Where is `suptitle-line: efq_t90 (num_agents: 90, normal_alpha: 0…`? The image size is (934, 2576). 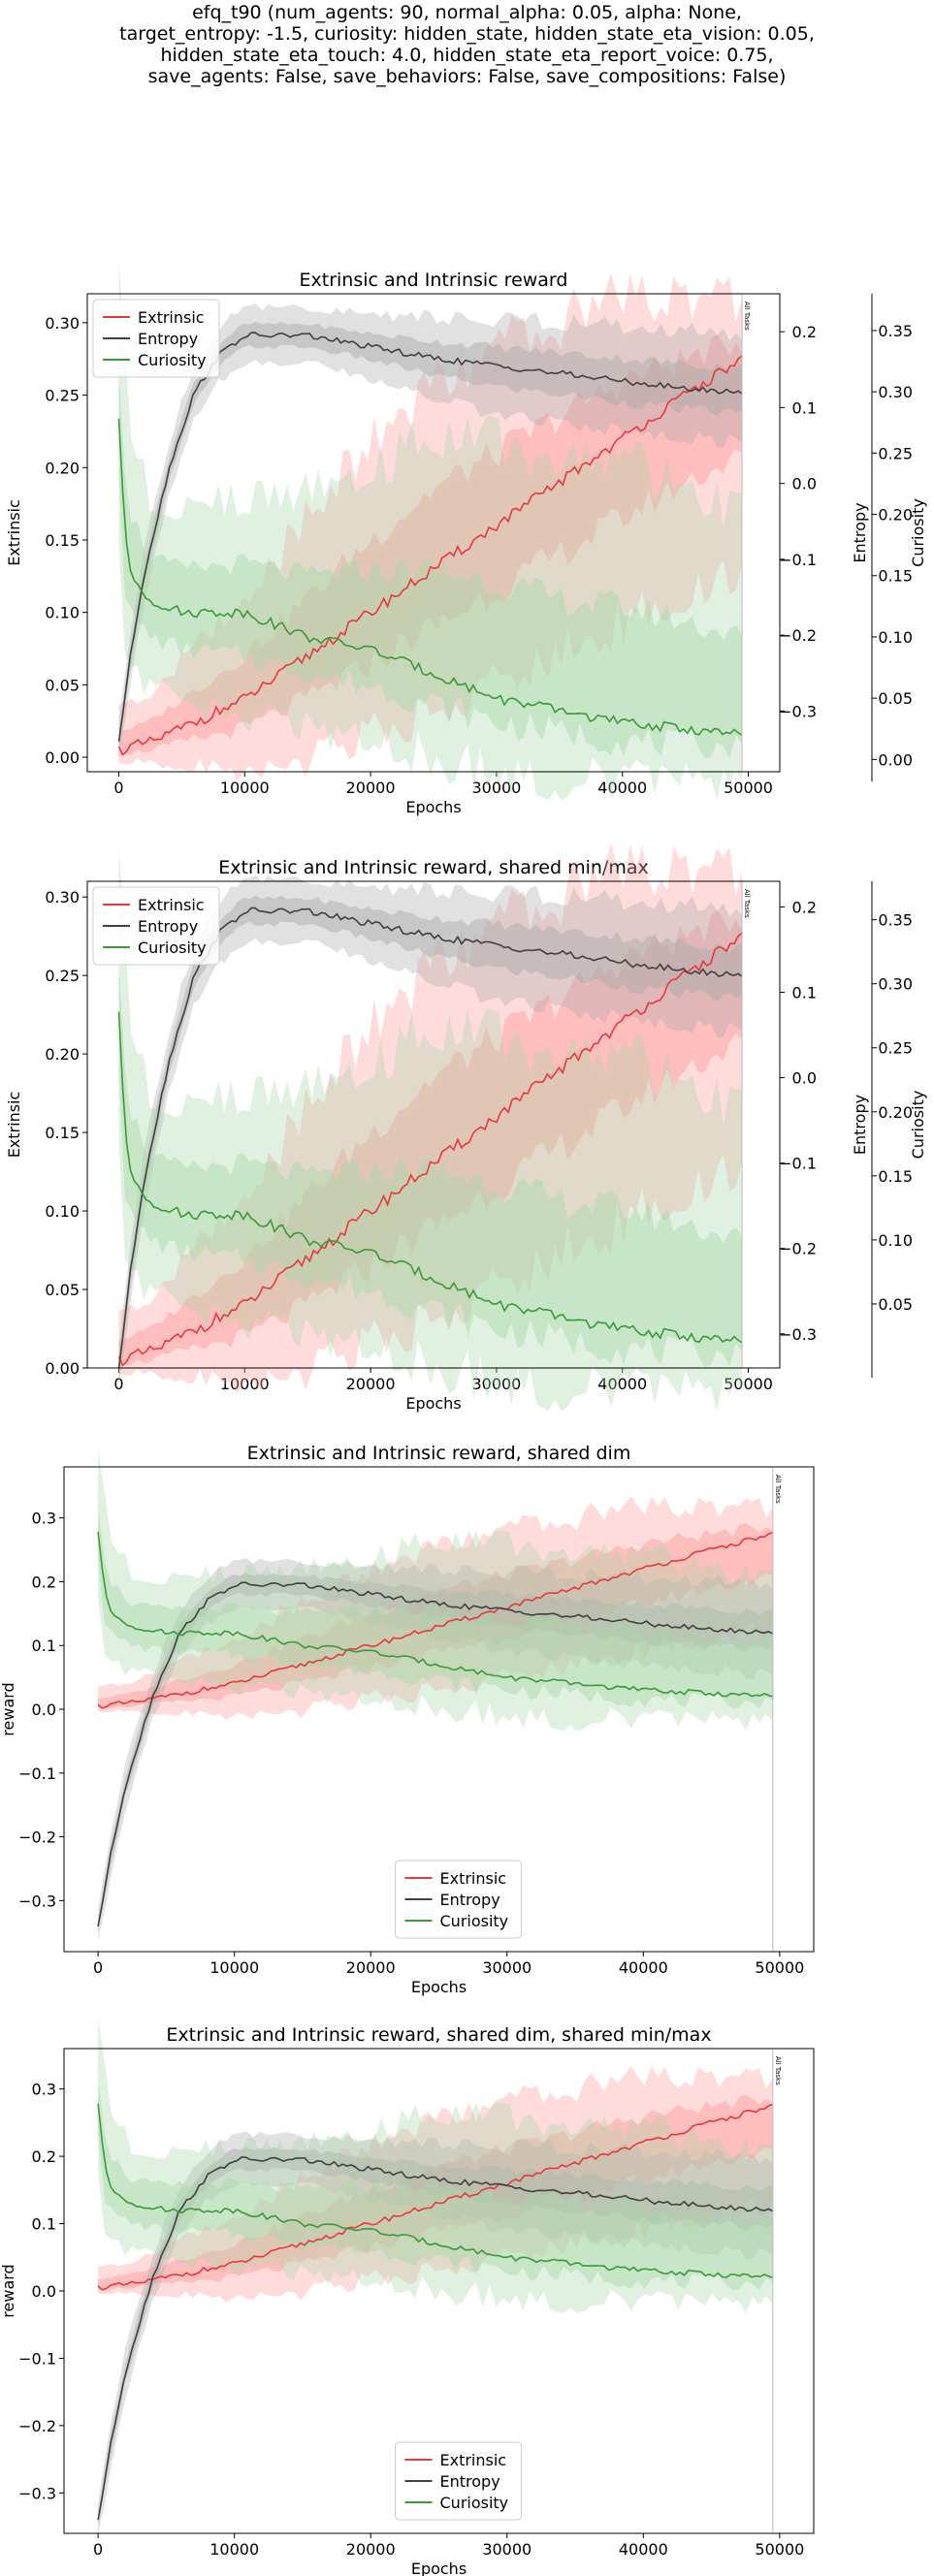
suptitle-line: efq_t90 (num_agents: 90, normal_alpha: 0… is located at coordinates (467, 12).